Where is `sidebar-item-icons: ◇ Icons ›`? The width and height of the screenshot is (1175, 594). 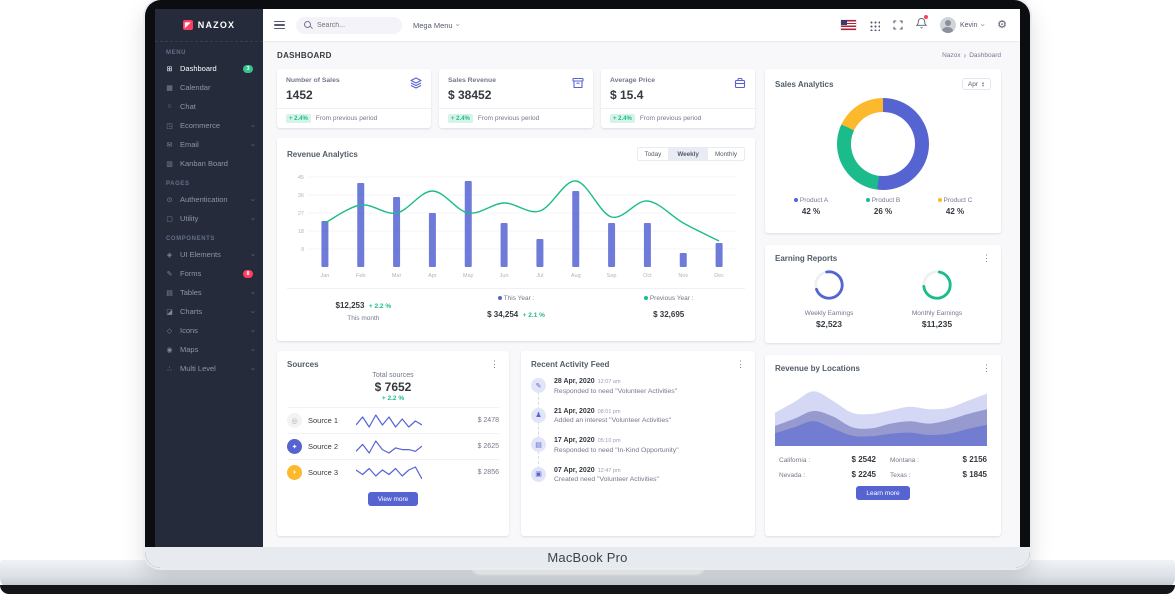
sidebar-item-icons: ◇ Icons › is located at coordinates (211, 330).